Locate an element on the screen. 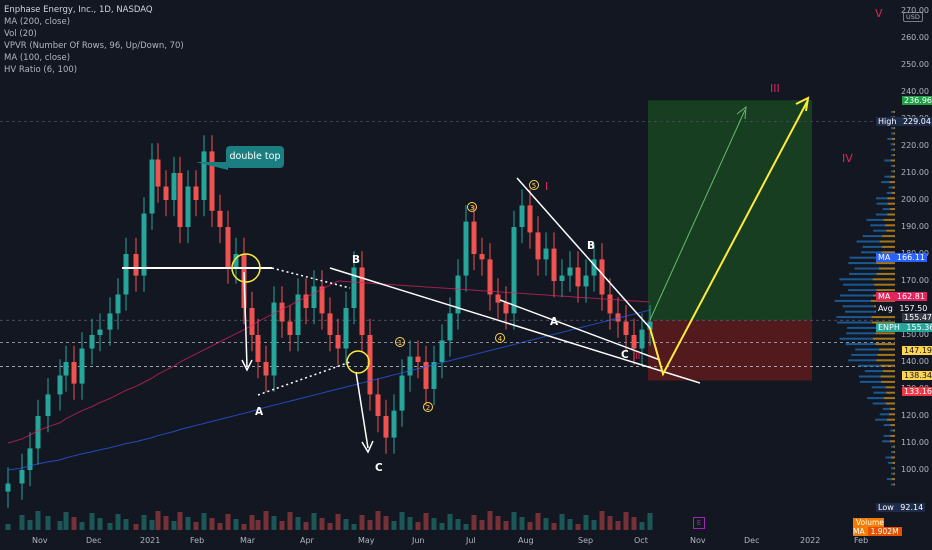 This screenshot has width=932, height=550. wave-number: 3 is located at coordinates (472, 208).